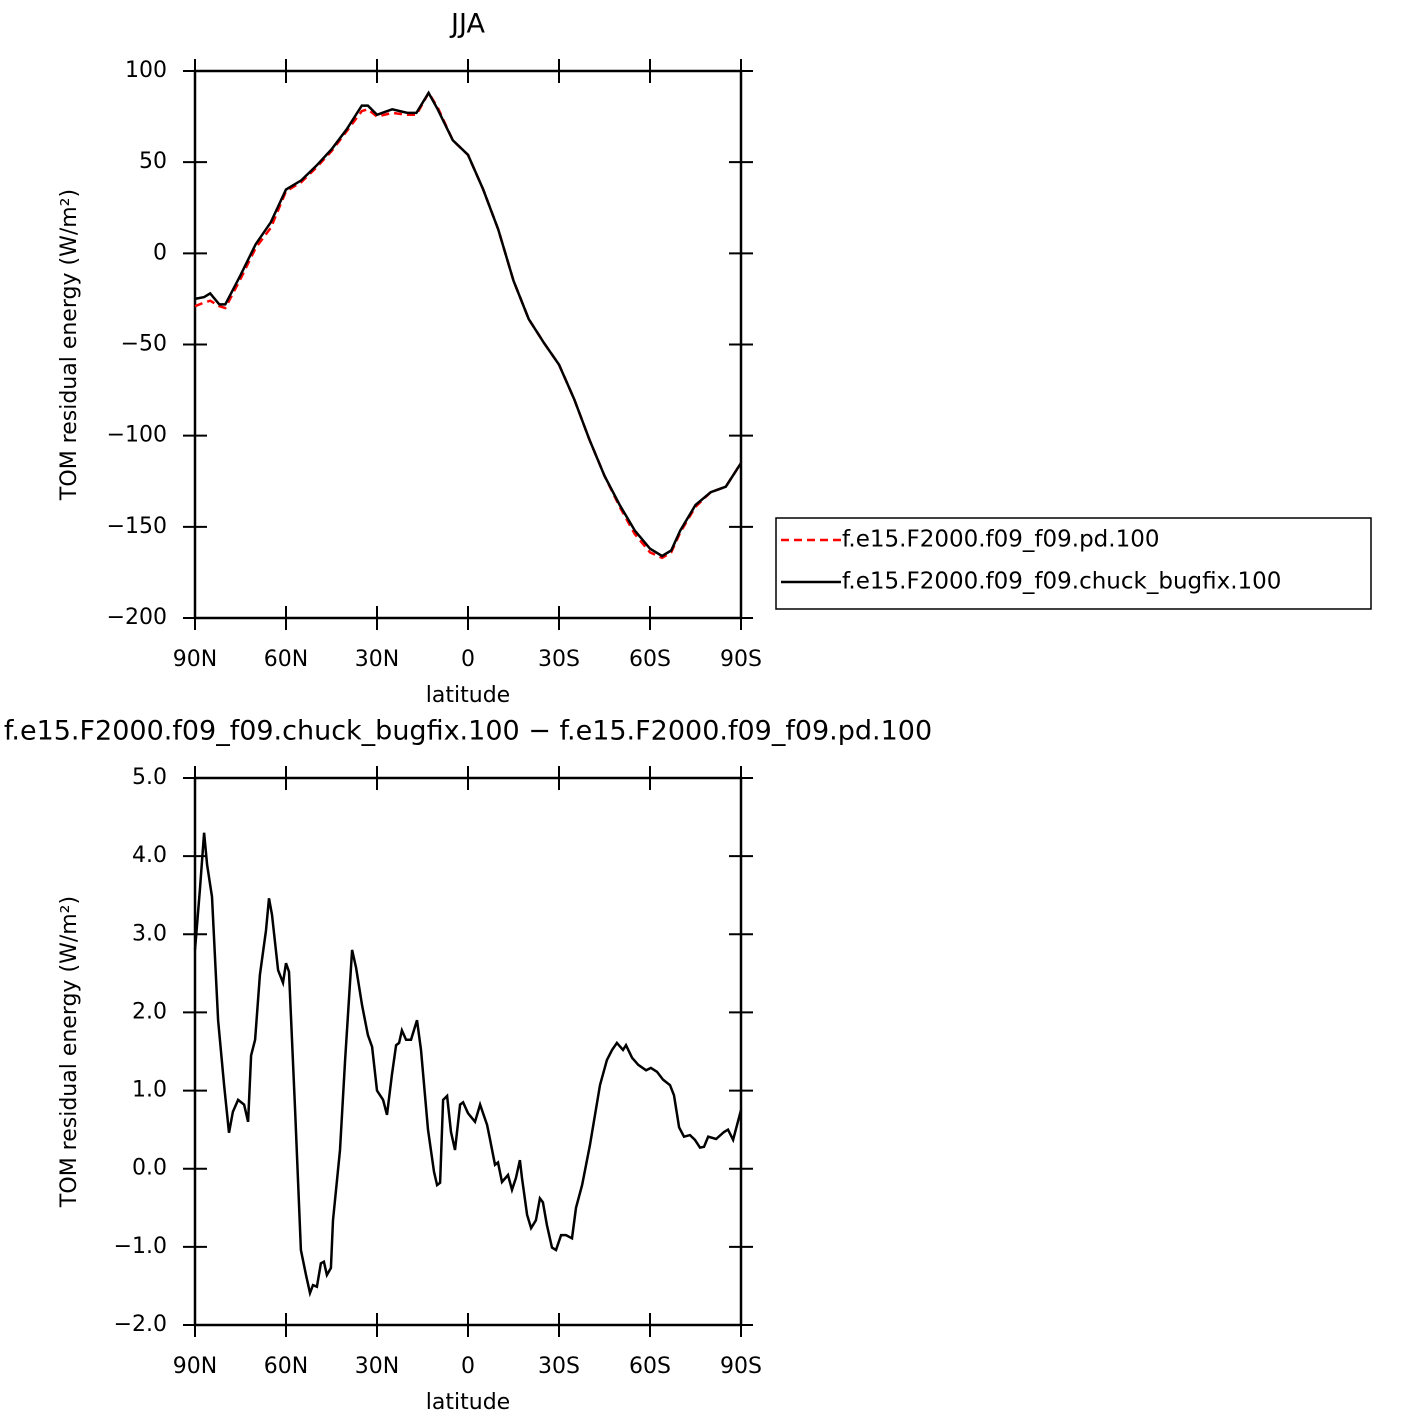 This screenshot has height=1424, width=1424. What do you see at coordinates (153, 161) in the screenshot?
I see `y-tick-label: 50` at bounding box center [153, 161].